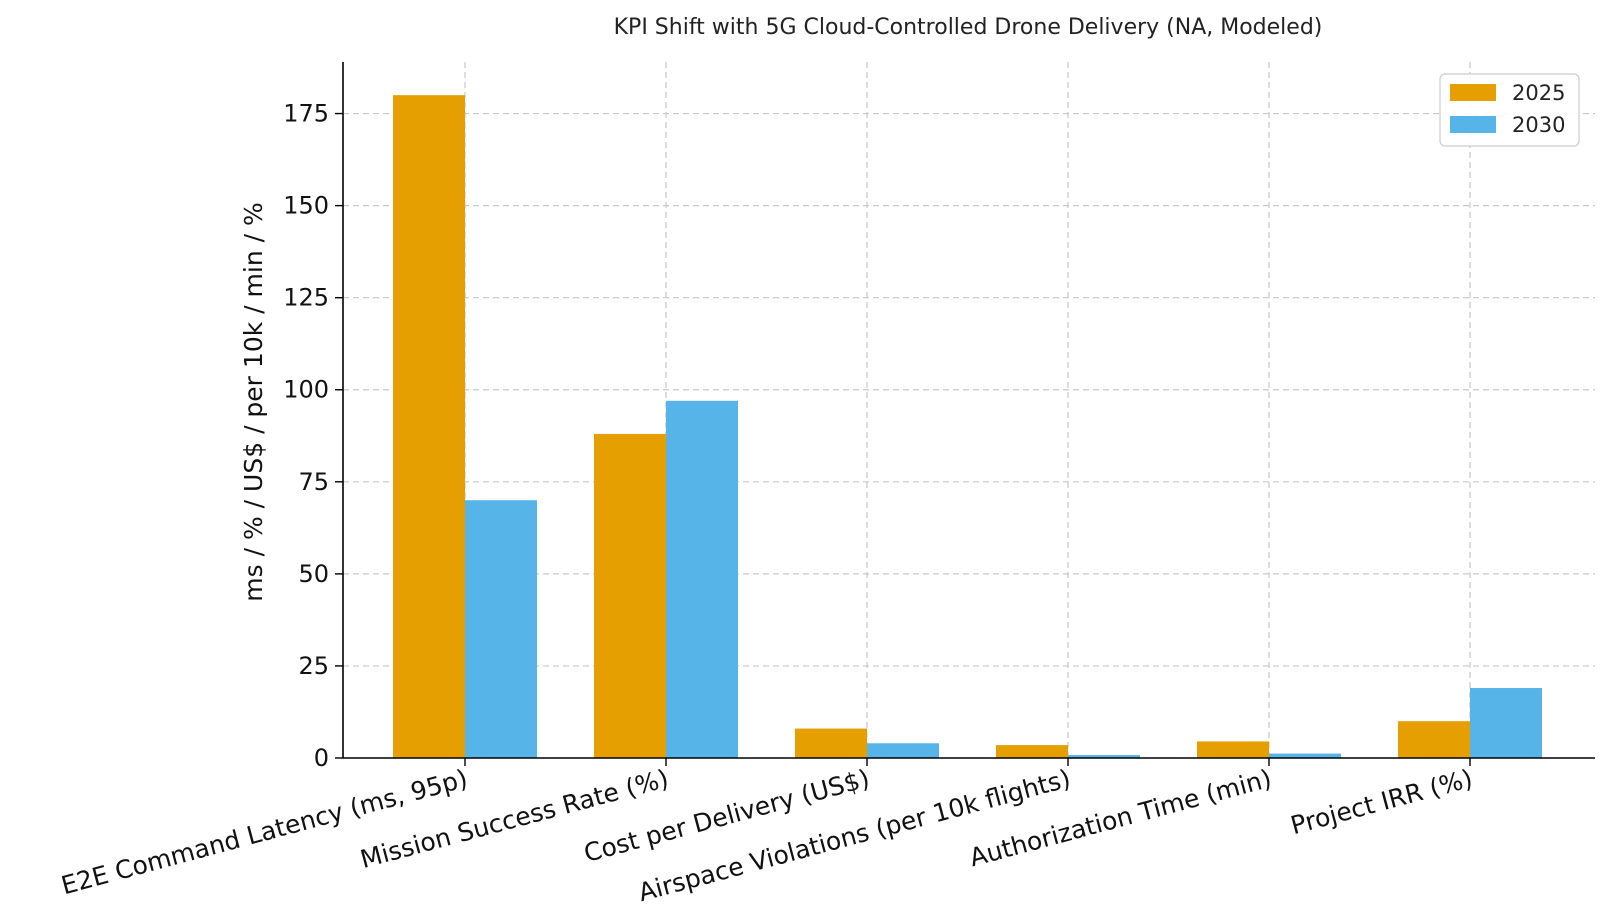  What do you see at coordinates (1473, 124) in the screenshot?
I see `legend-swatch-2030` at bounding box center [1473, 124].